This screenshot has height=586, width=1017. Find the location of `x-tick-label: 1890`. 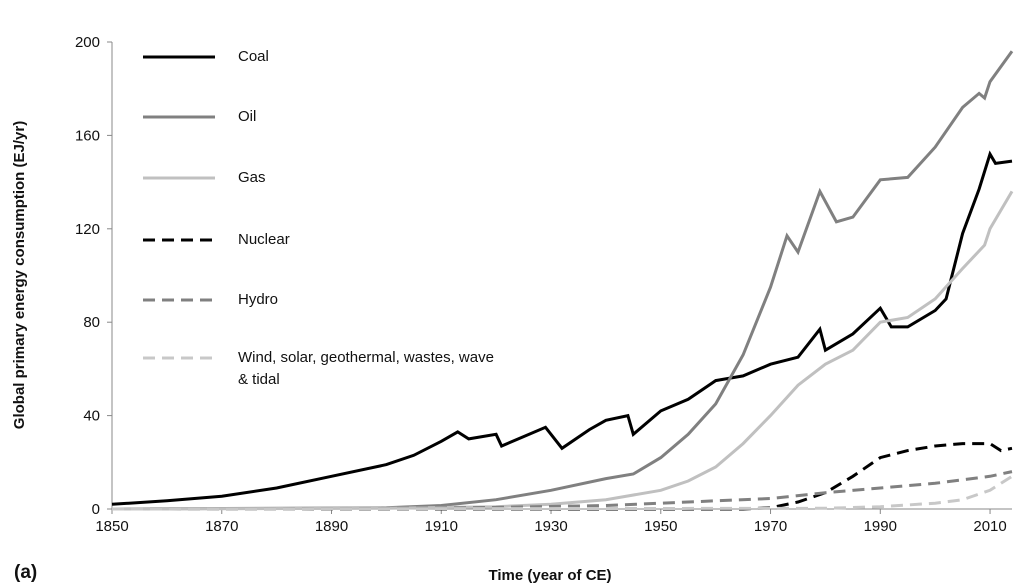

x-tick-label: 1890 is located at coordinates (331, 526).